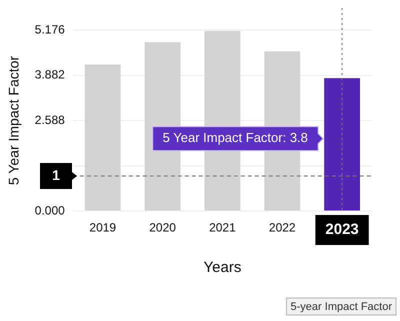 The image size is (400, 321). What do you see at coordinates (222, 227) in the screenshot?
I see `x-tick-label: 2021` at bounding box center [222, 227].